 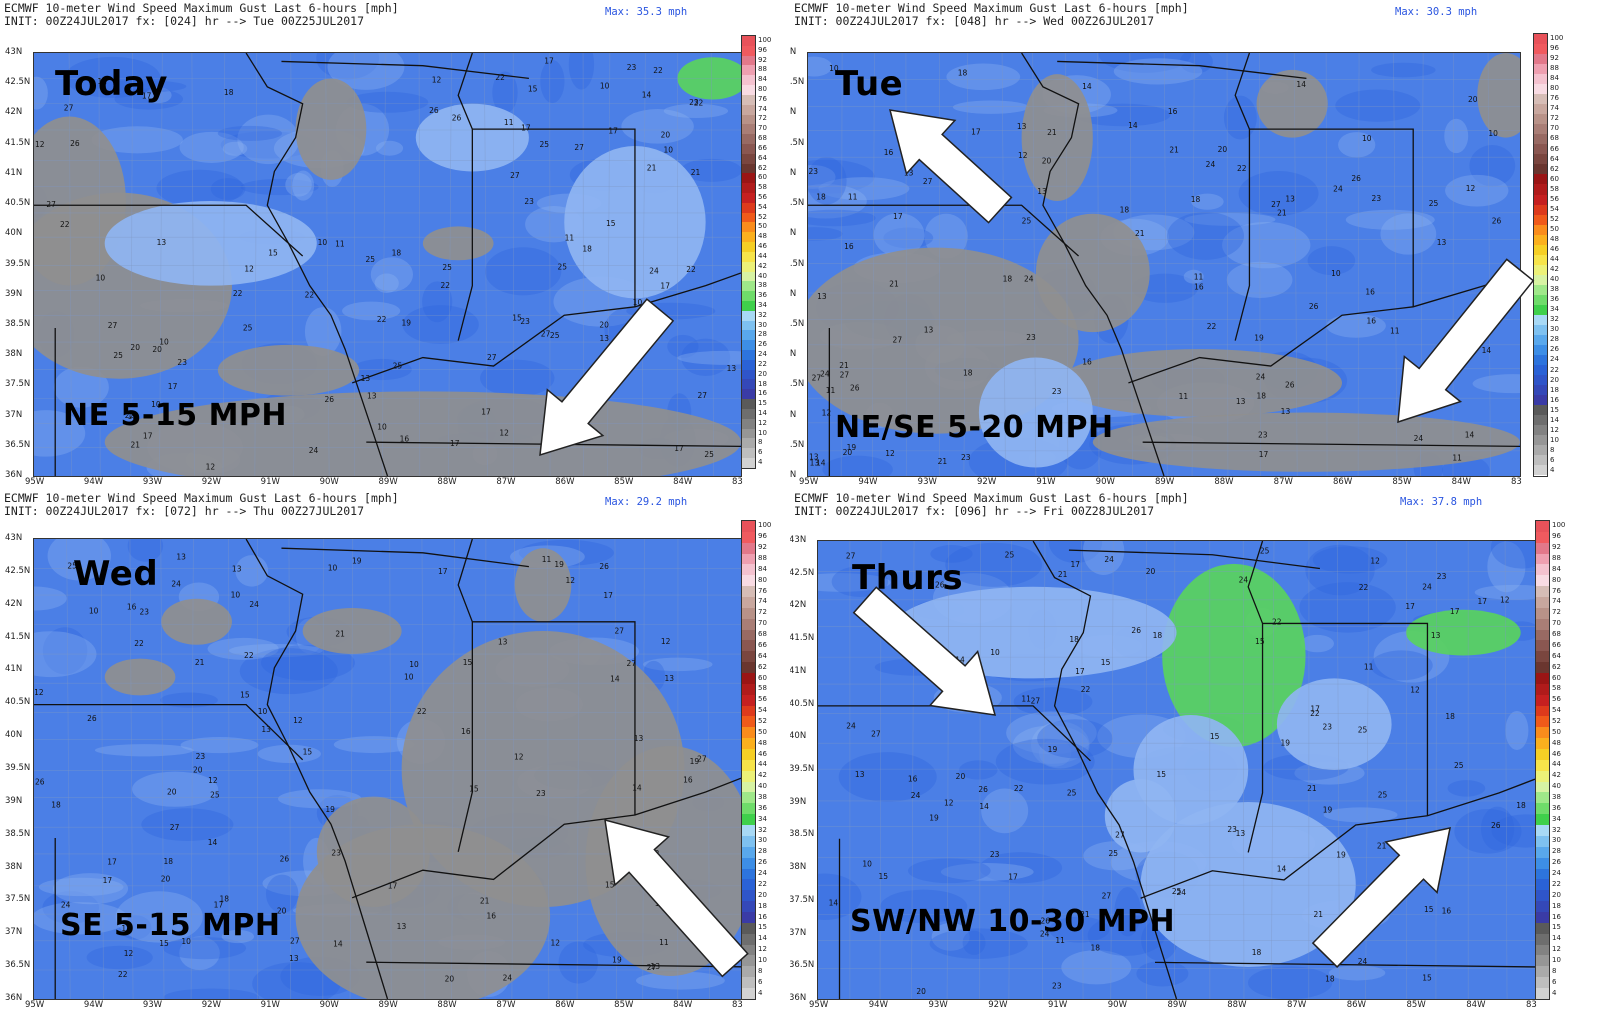 What do you see at coordinates (1556, 916) in the screenshot?
I see `colorbar-label: 16` at bounding box center [1556, 916].